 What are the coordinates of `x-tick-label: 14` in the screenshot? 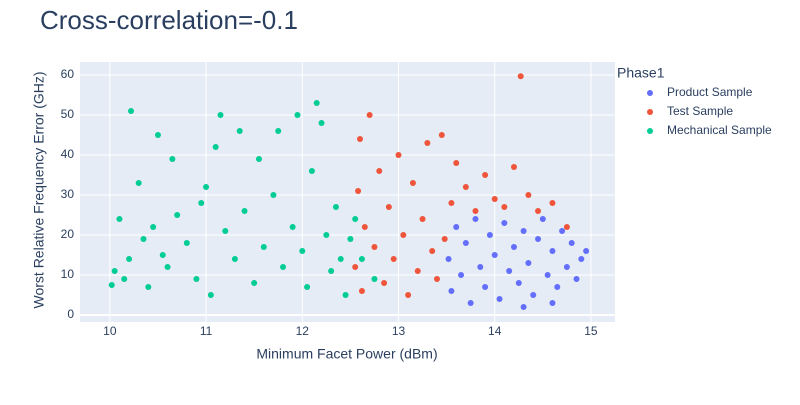 It's located at (495, 331).